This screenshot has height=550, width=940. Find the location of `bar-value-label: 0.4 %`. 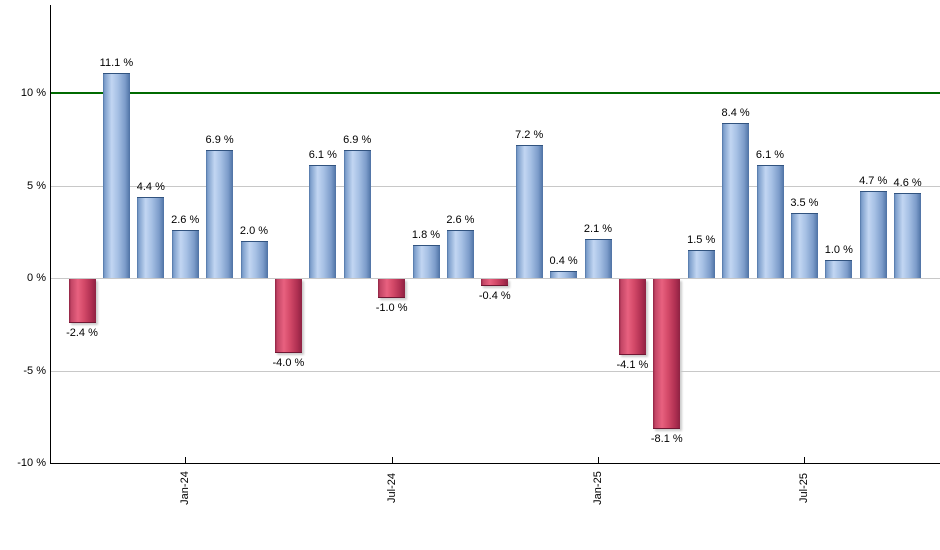

bar-value-label: 0.4 % is located at coordinates (563, 260).